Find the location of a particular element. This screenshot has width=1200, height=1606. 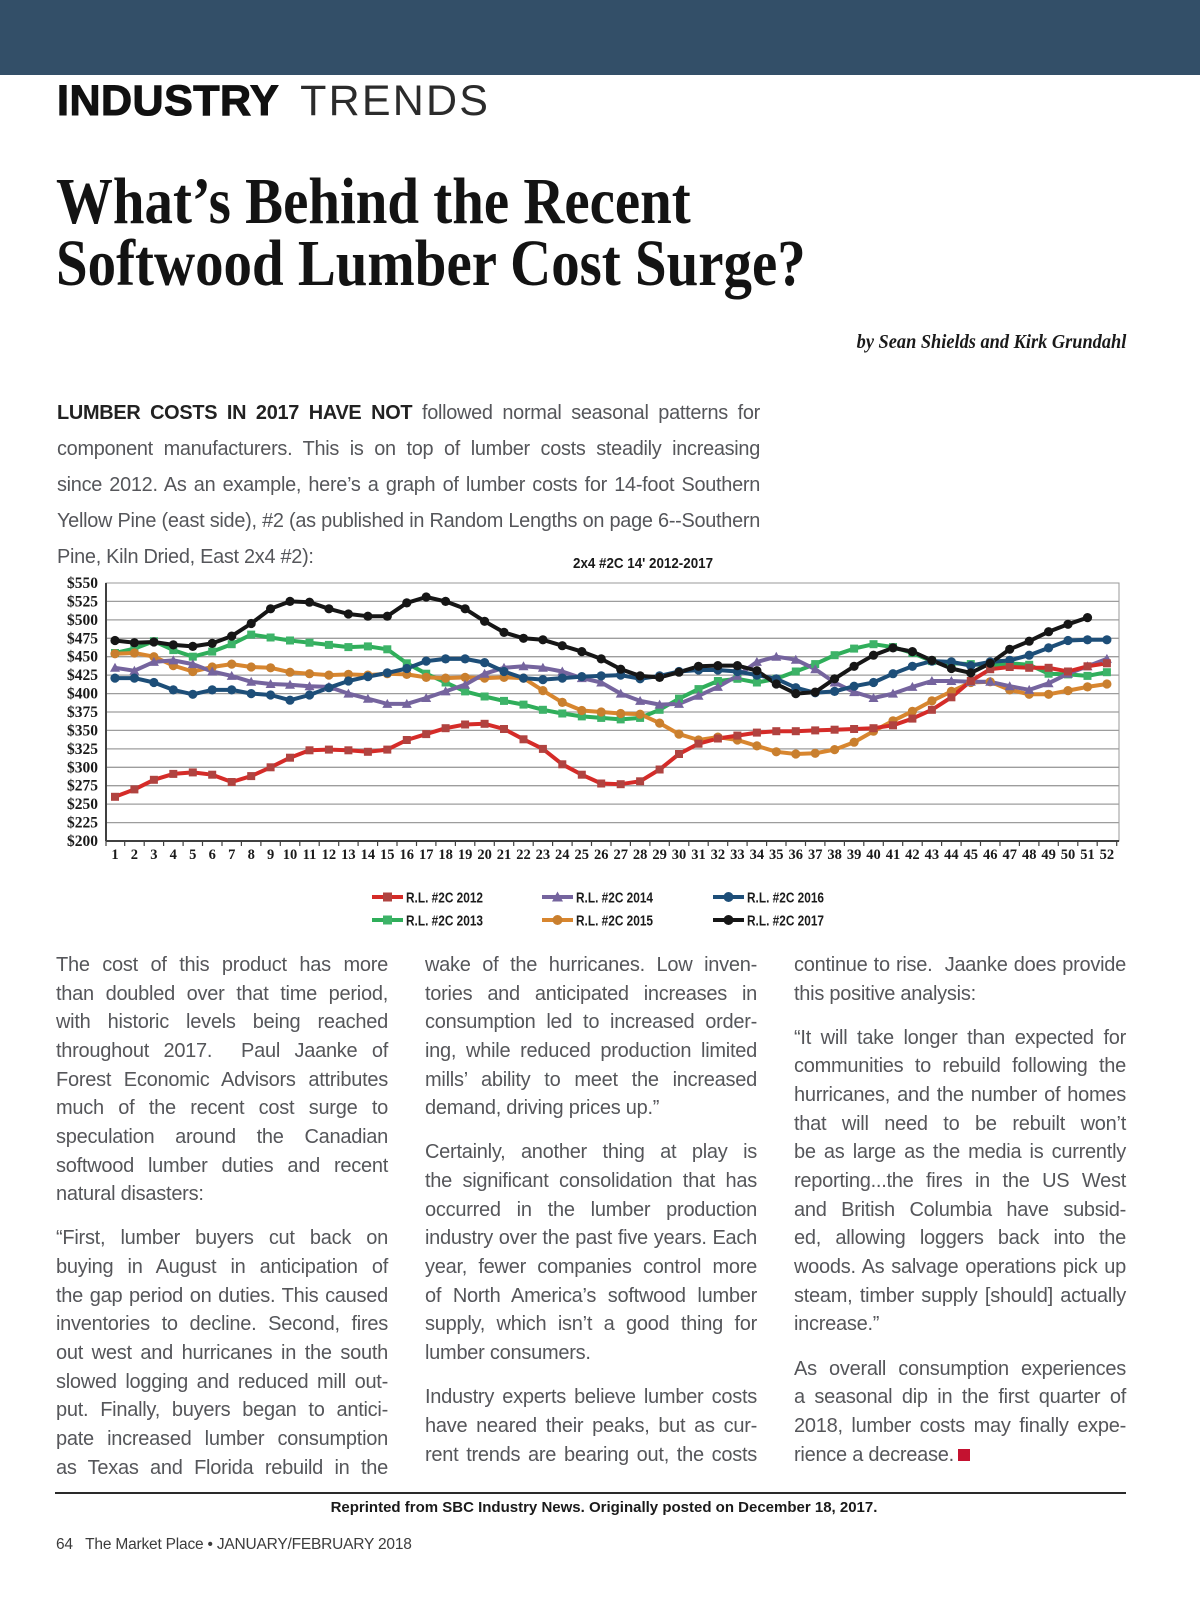

svg-text: 16 is located at coordinates (407, 855).